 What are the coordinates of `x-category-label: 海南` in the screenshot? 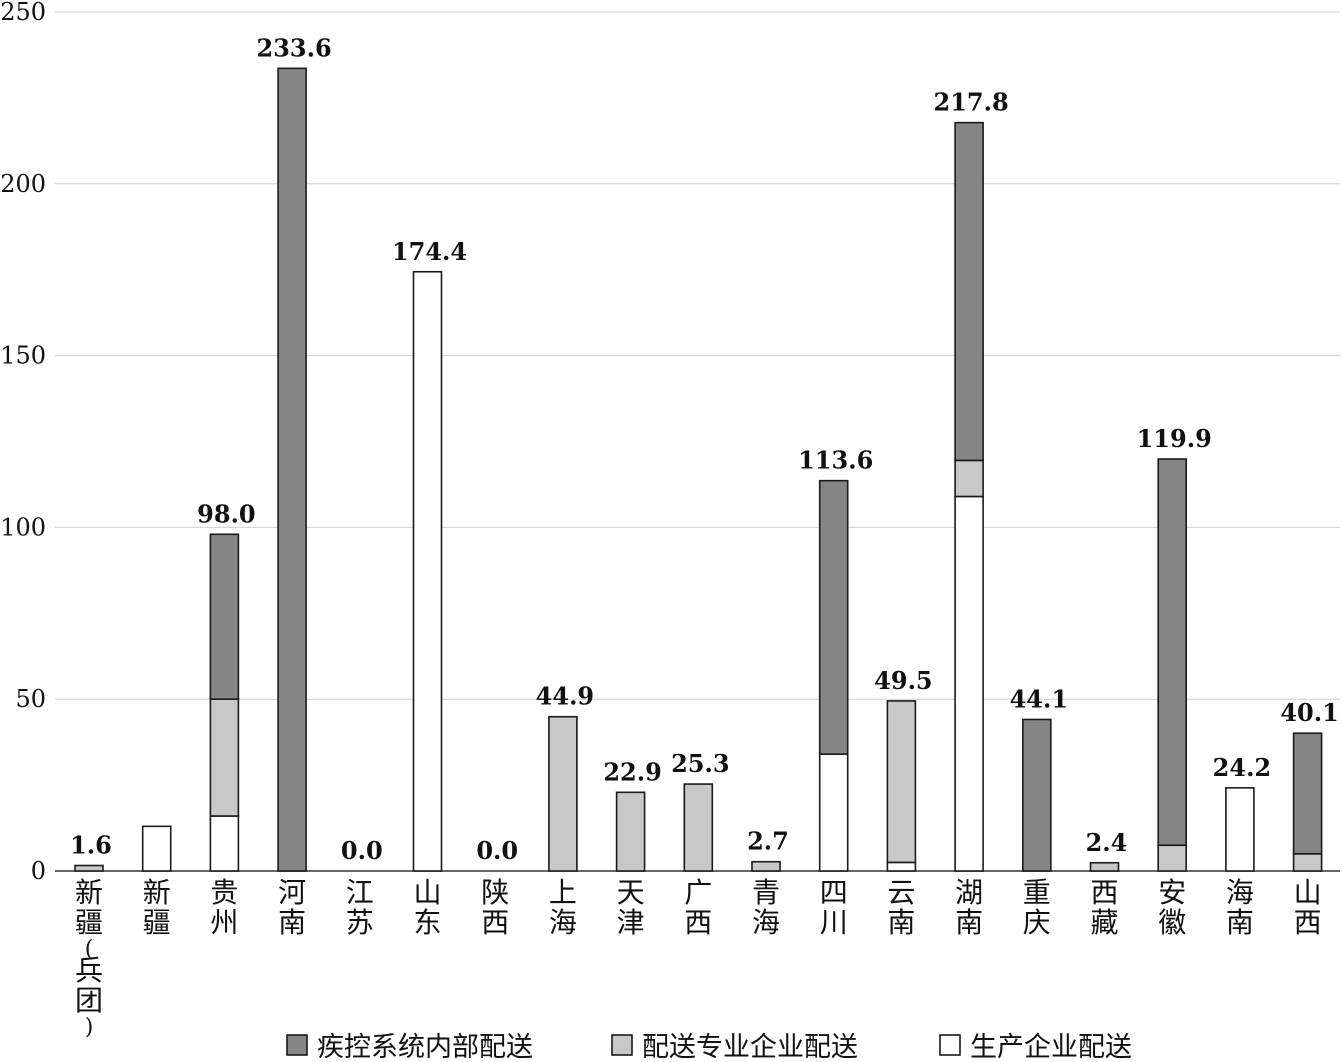 It's located at (1240, 907).